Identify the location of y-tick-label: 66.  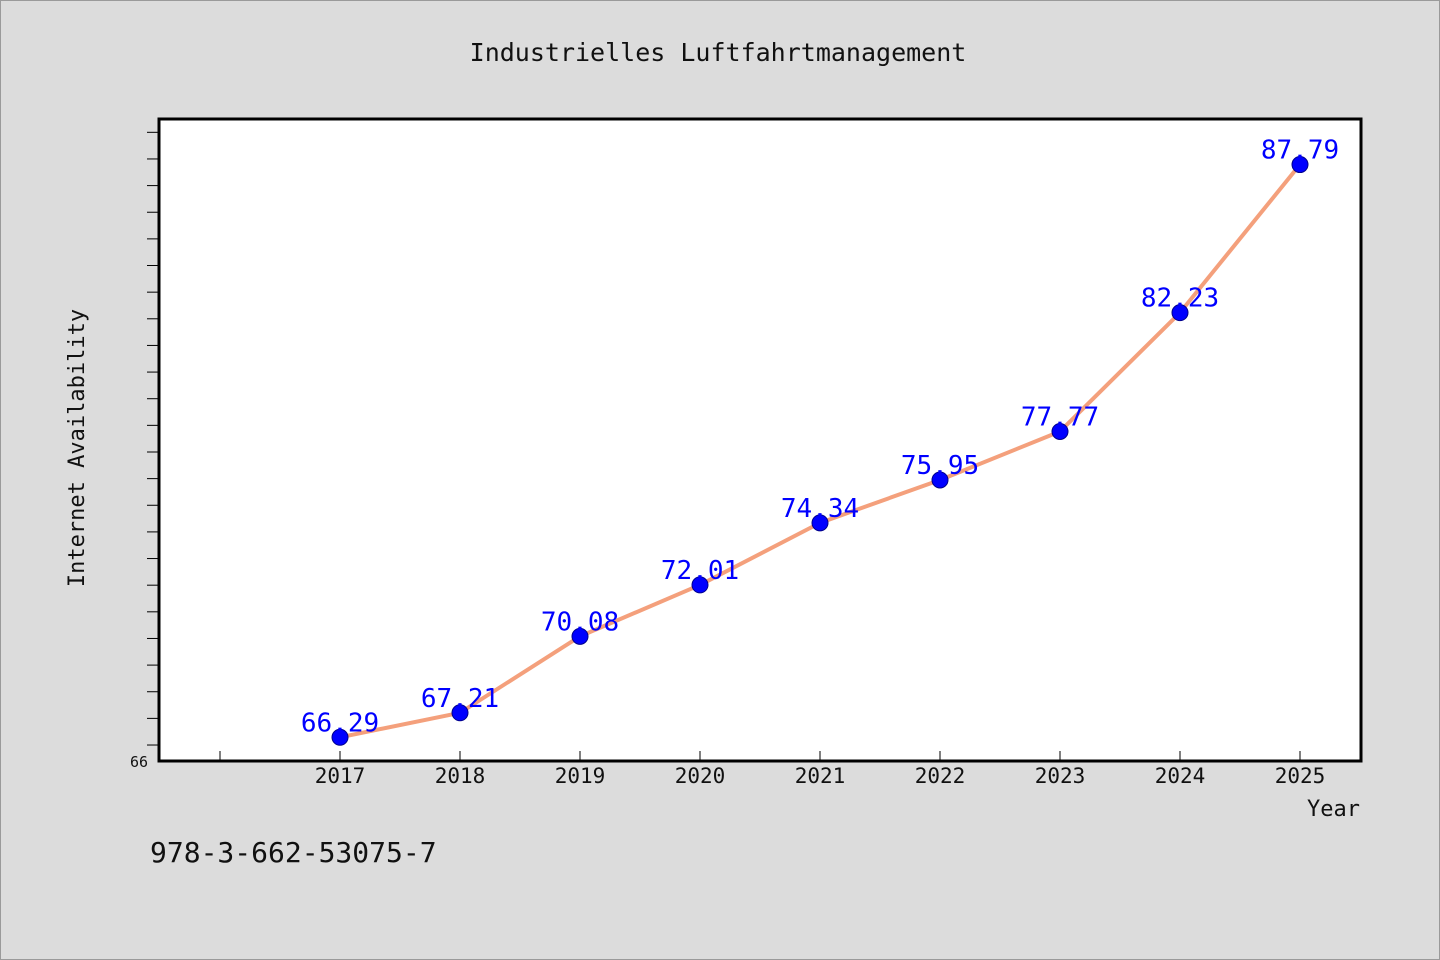
(139, 762).